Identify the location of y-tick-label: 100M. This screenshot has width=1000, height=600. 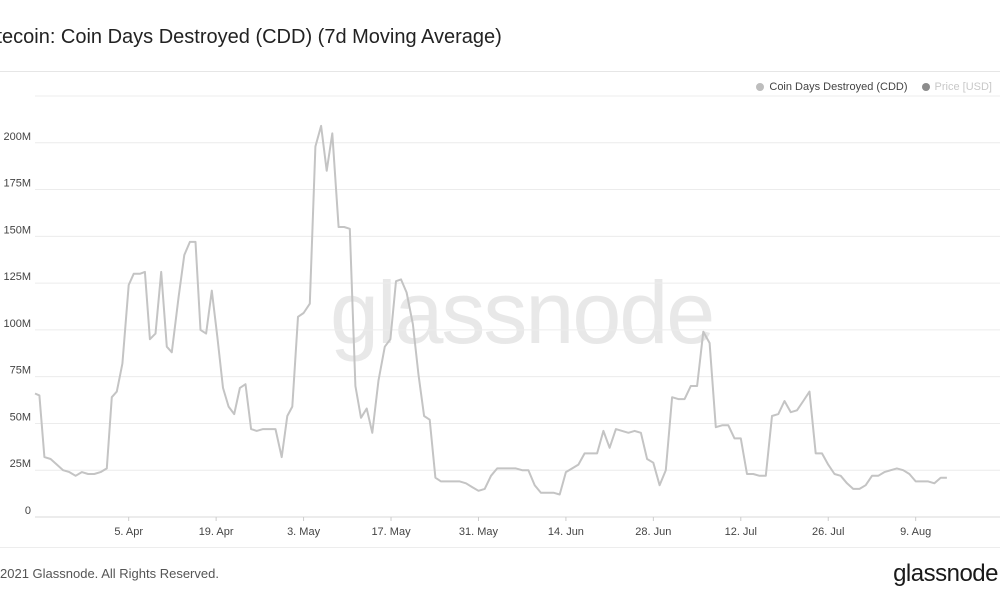
(17, 324).